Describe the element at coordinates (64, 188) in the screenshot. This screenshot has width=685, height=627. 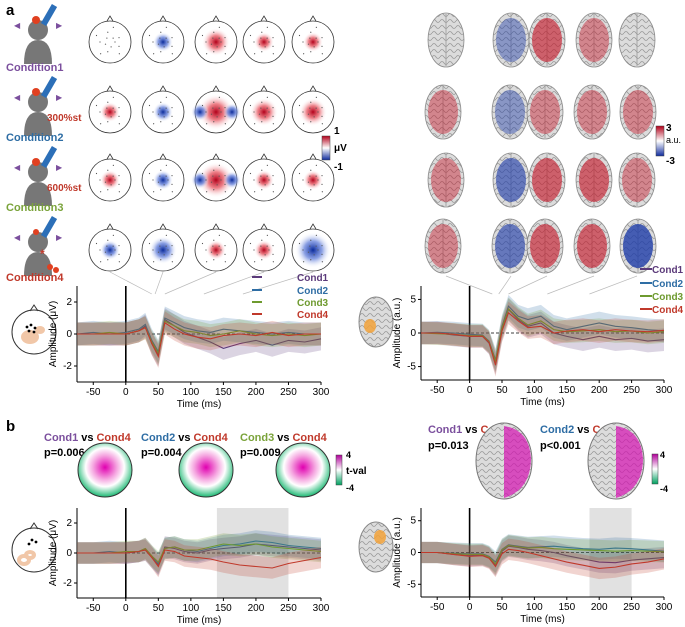
I see `condition-3-badge: 600%st` at that location.